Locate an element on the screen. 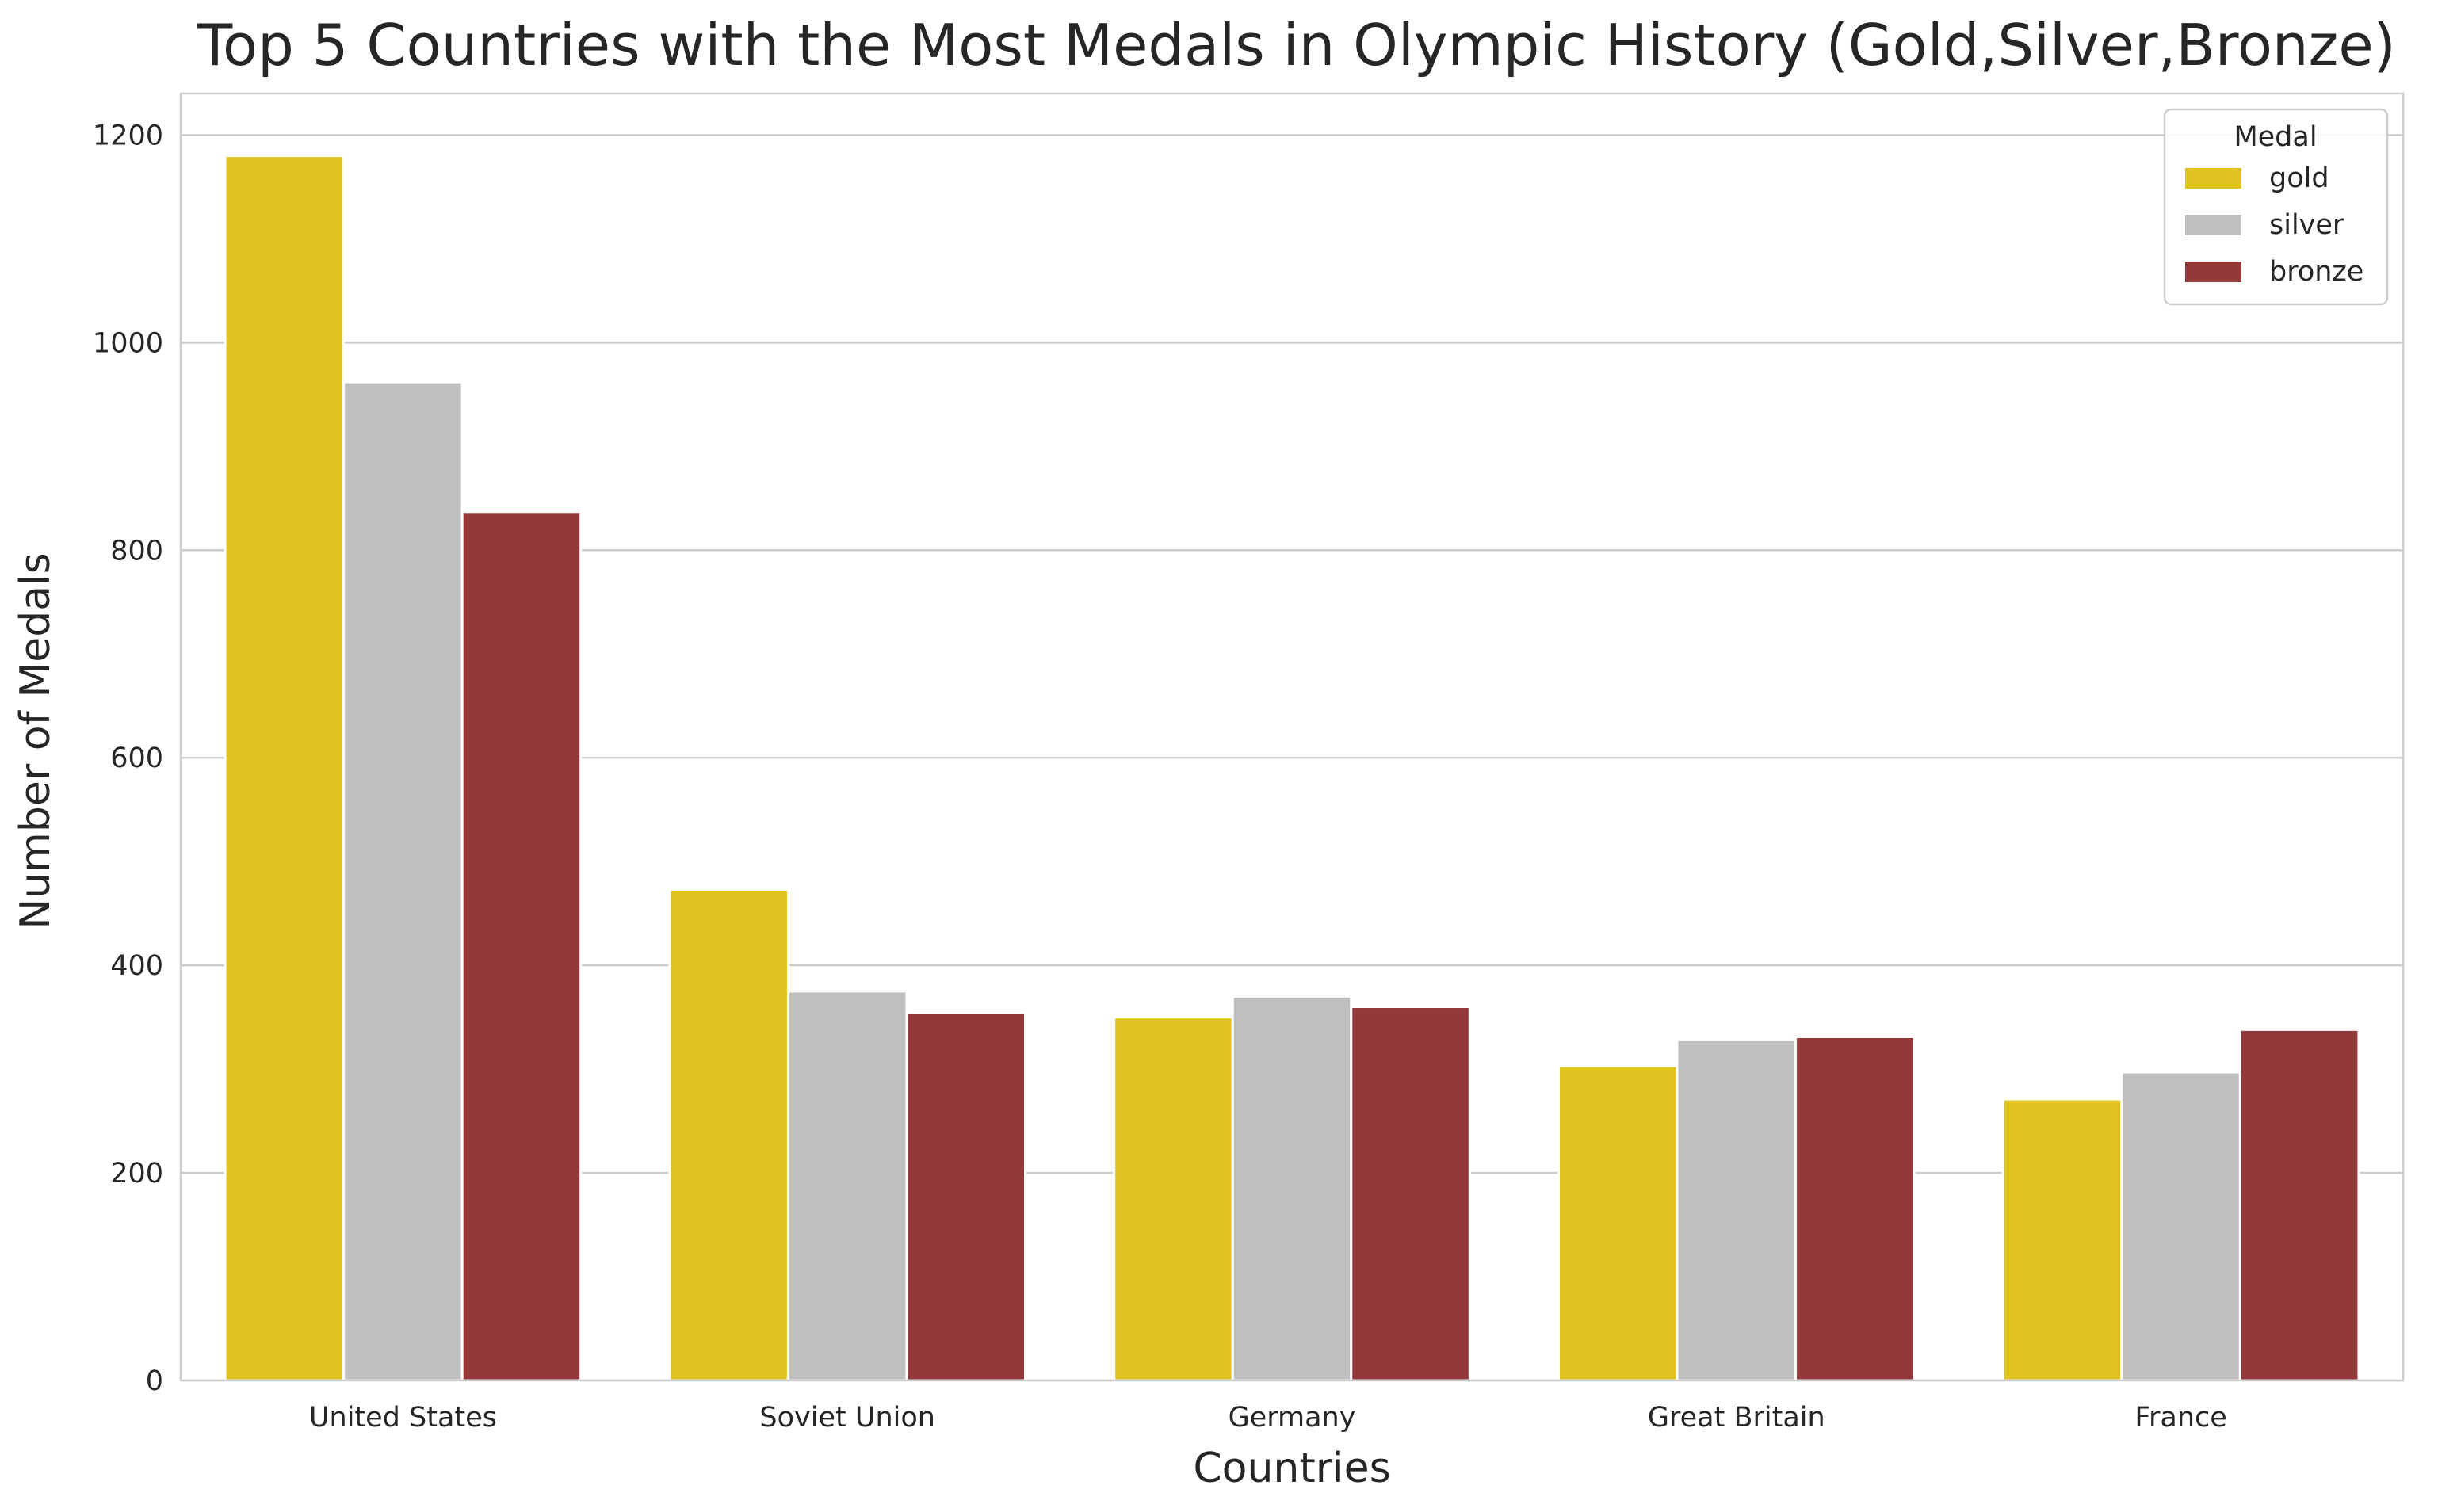 This screenshot has width=2438, height=1512. x-tick-label: France is located at coordinates (2180, 1418).